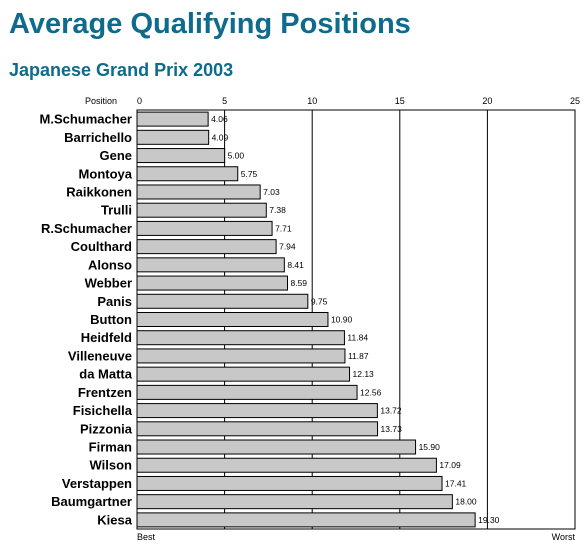 This screenshot has width=585, height=550. I want to click on category-label: R.Schumacher, so click(86, 228).